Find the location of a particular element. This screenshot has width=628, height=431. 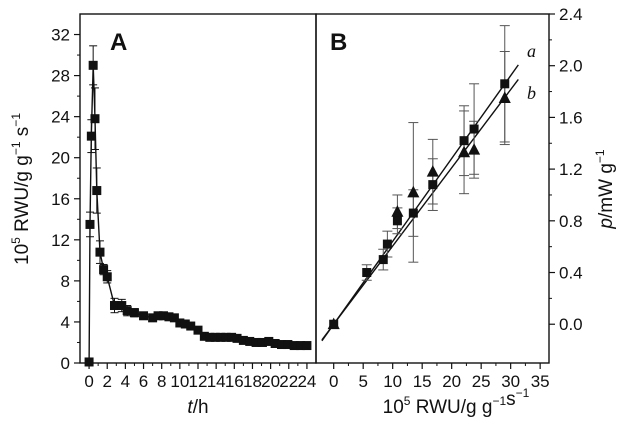

panel-a-label: A is located at coordinates (118, 42).